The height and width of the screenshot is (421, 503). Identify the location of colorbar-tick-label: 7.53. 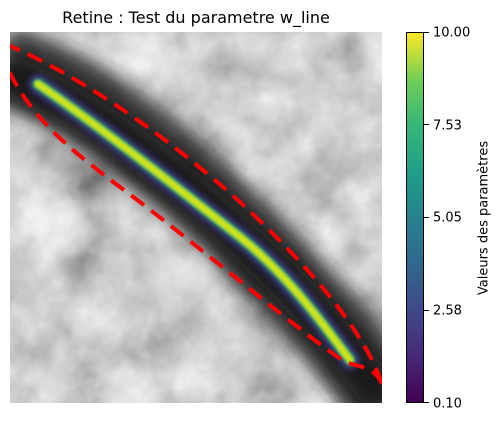
(447, 126).